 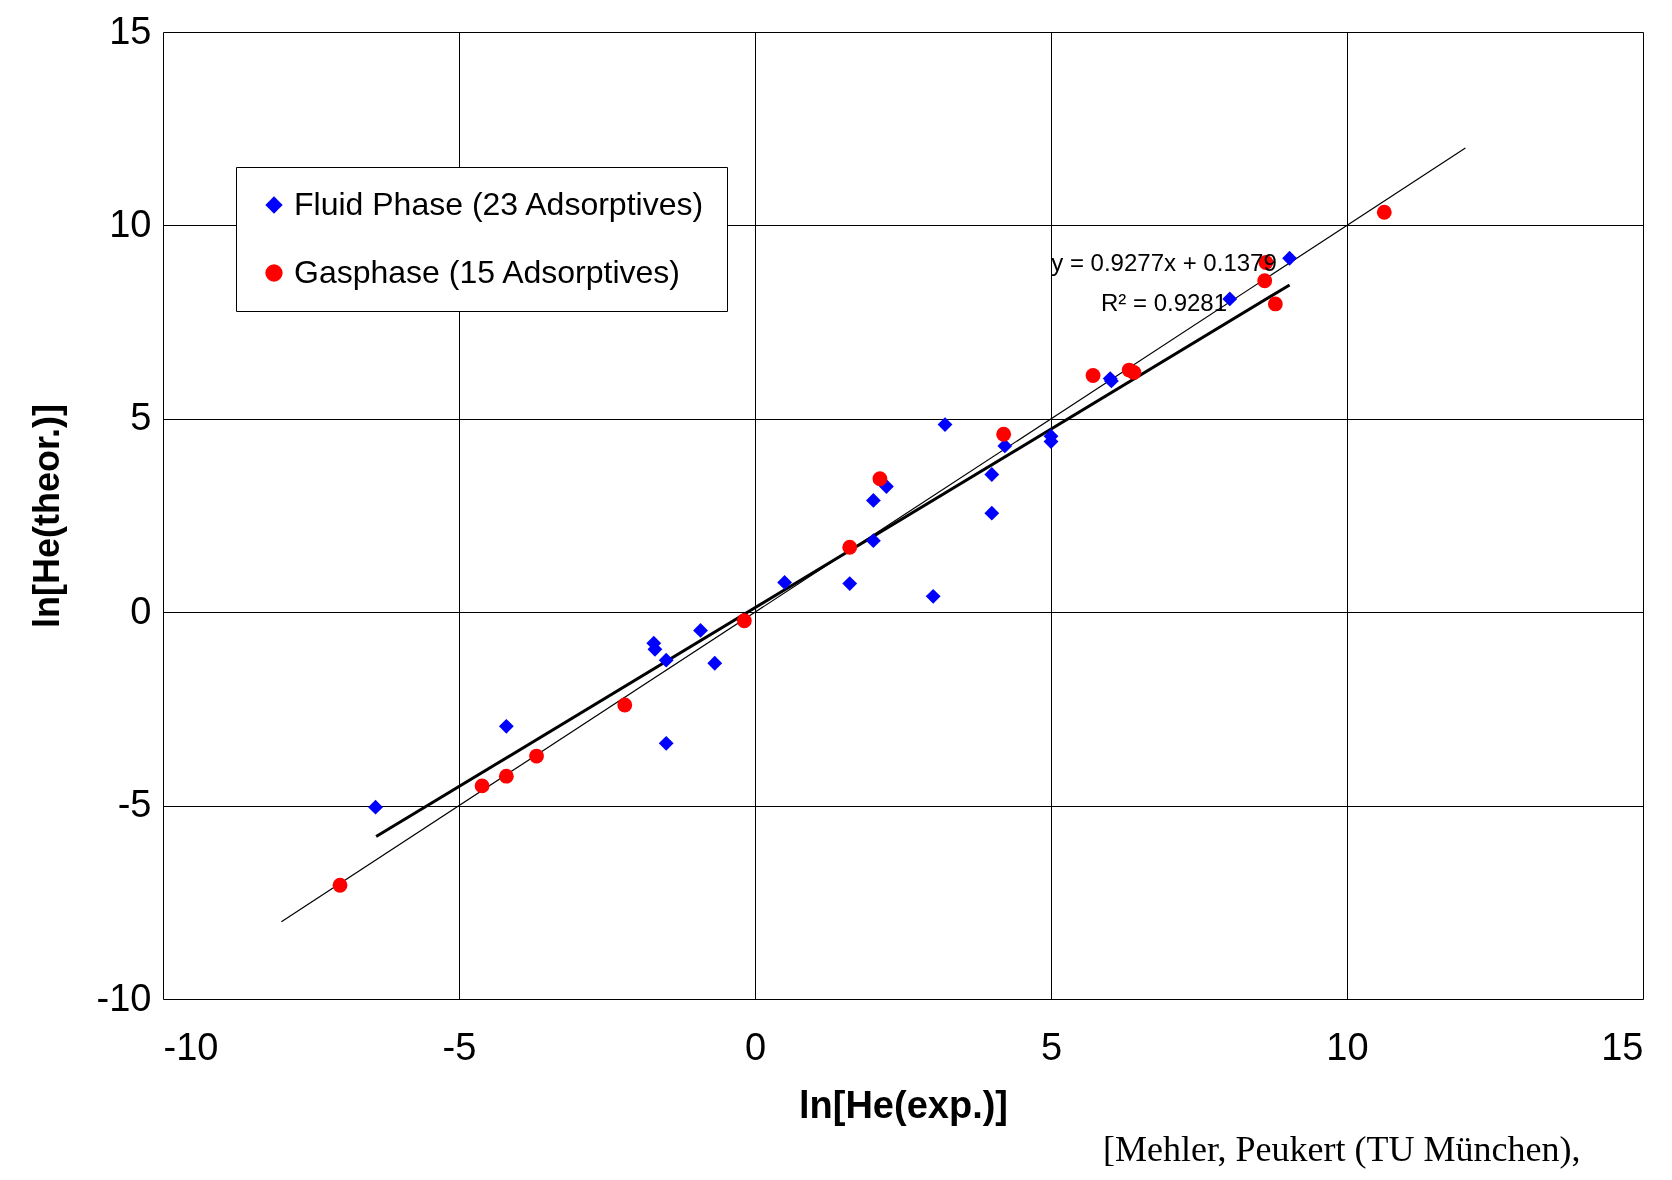 What do you see at coordinates (1622, 1046) in the screenshot?
I see `x-tick-label: 15` at bounding box center [1622, 1046].